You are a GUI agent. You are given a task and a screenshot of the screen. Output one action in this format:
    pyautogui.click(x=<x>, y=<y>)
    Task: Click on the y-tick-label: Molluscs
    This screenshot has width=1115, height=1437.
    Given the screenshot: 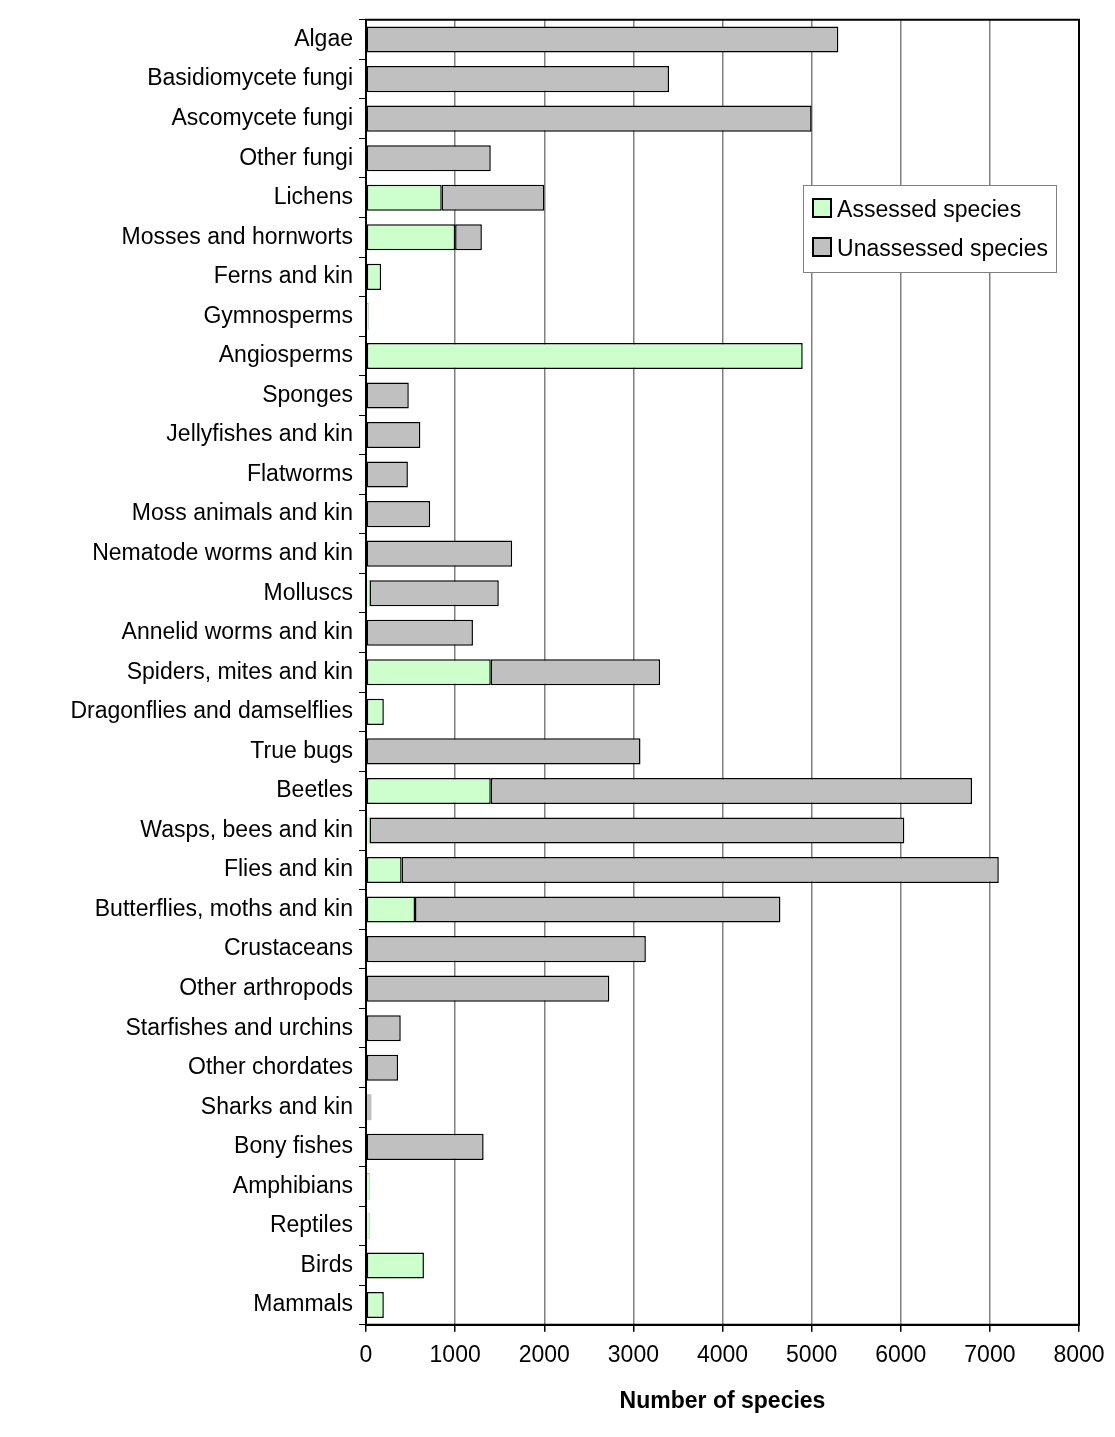 What is the action you would take?
    pyautogui.click(x=308, y=591)
    